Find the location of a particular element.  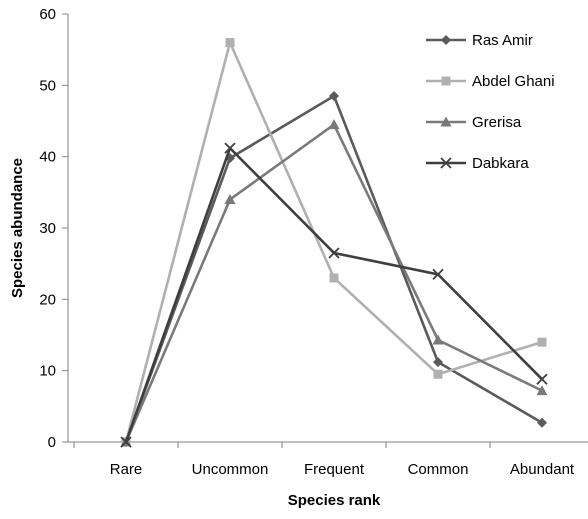

y-tick-label: 10 is located at coordinates (47, 371).